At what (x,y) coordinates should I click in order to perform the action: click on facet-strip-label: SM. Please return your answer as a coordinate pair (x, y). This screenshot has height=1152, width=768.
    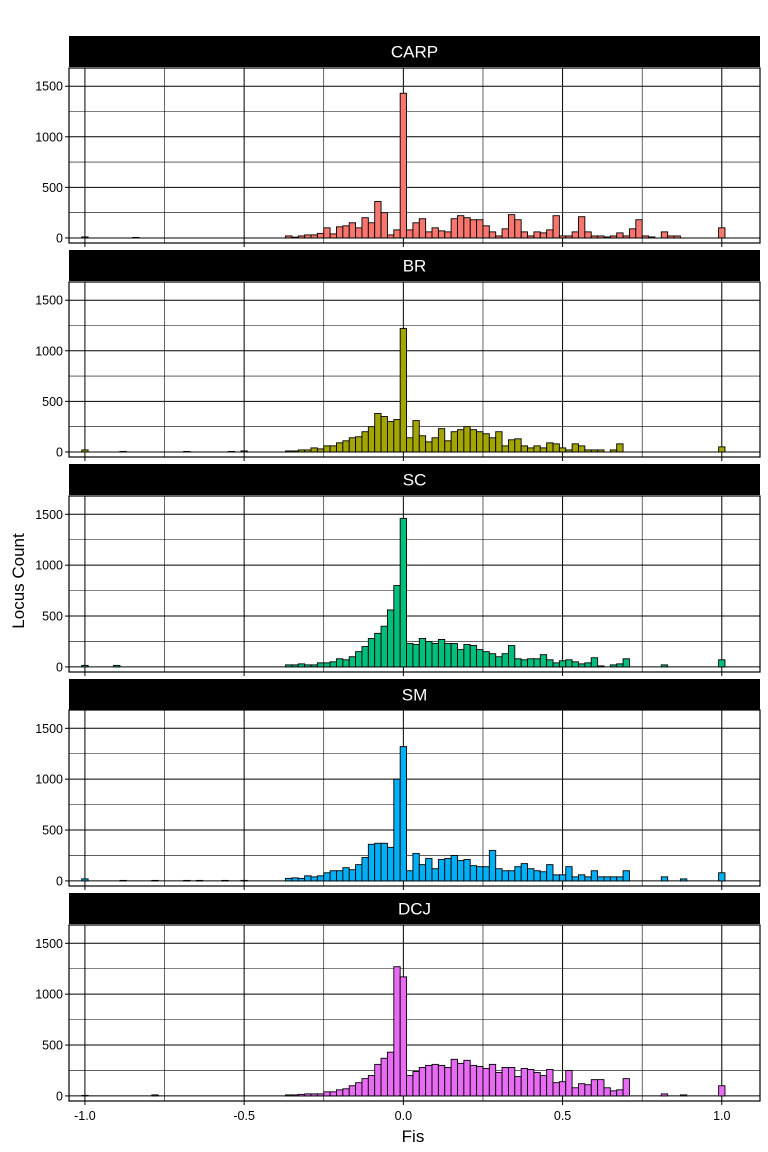
    Looking at the image, I should click on (415, 695).